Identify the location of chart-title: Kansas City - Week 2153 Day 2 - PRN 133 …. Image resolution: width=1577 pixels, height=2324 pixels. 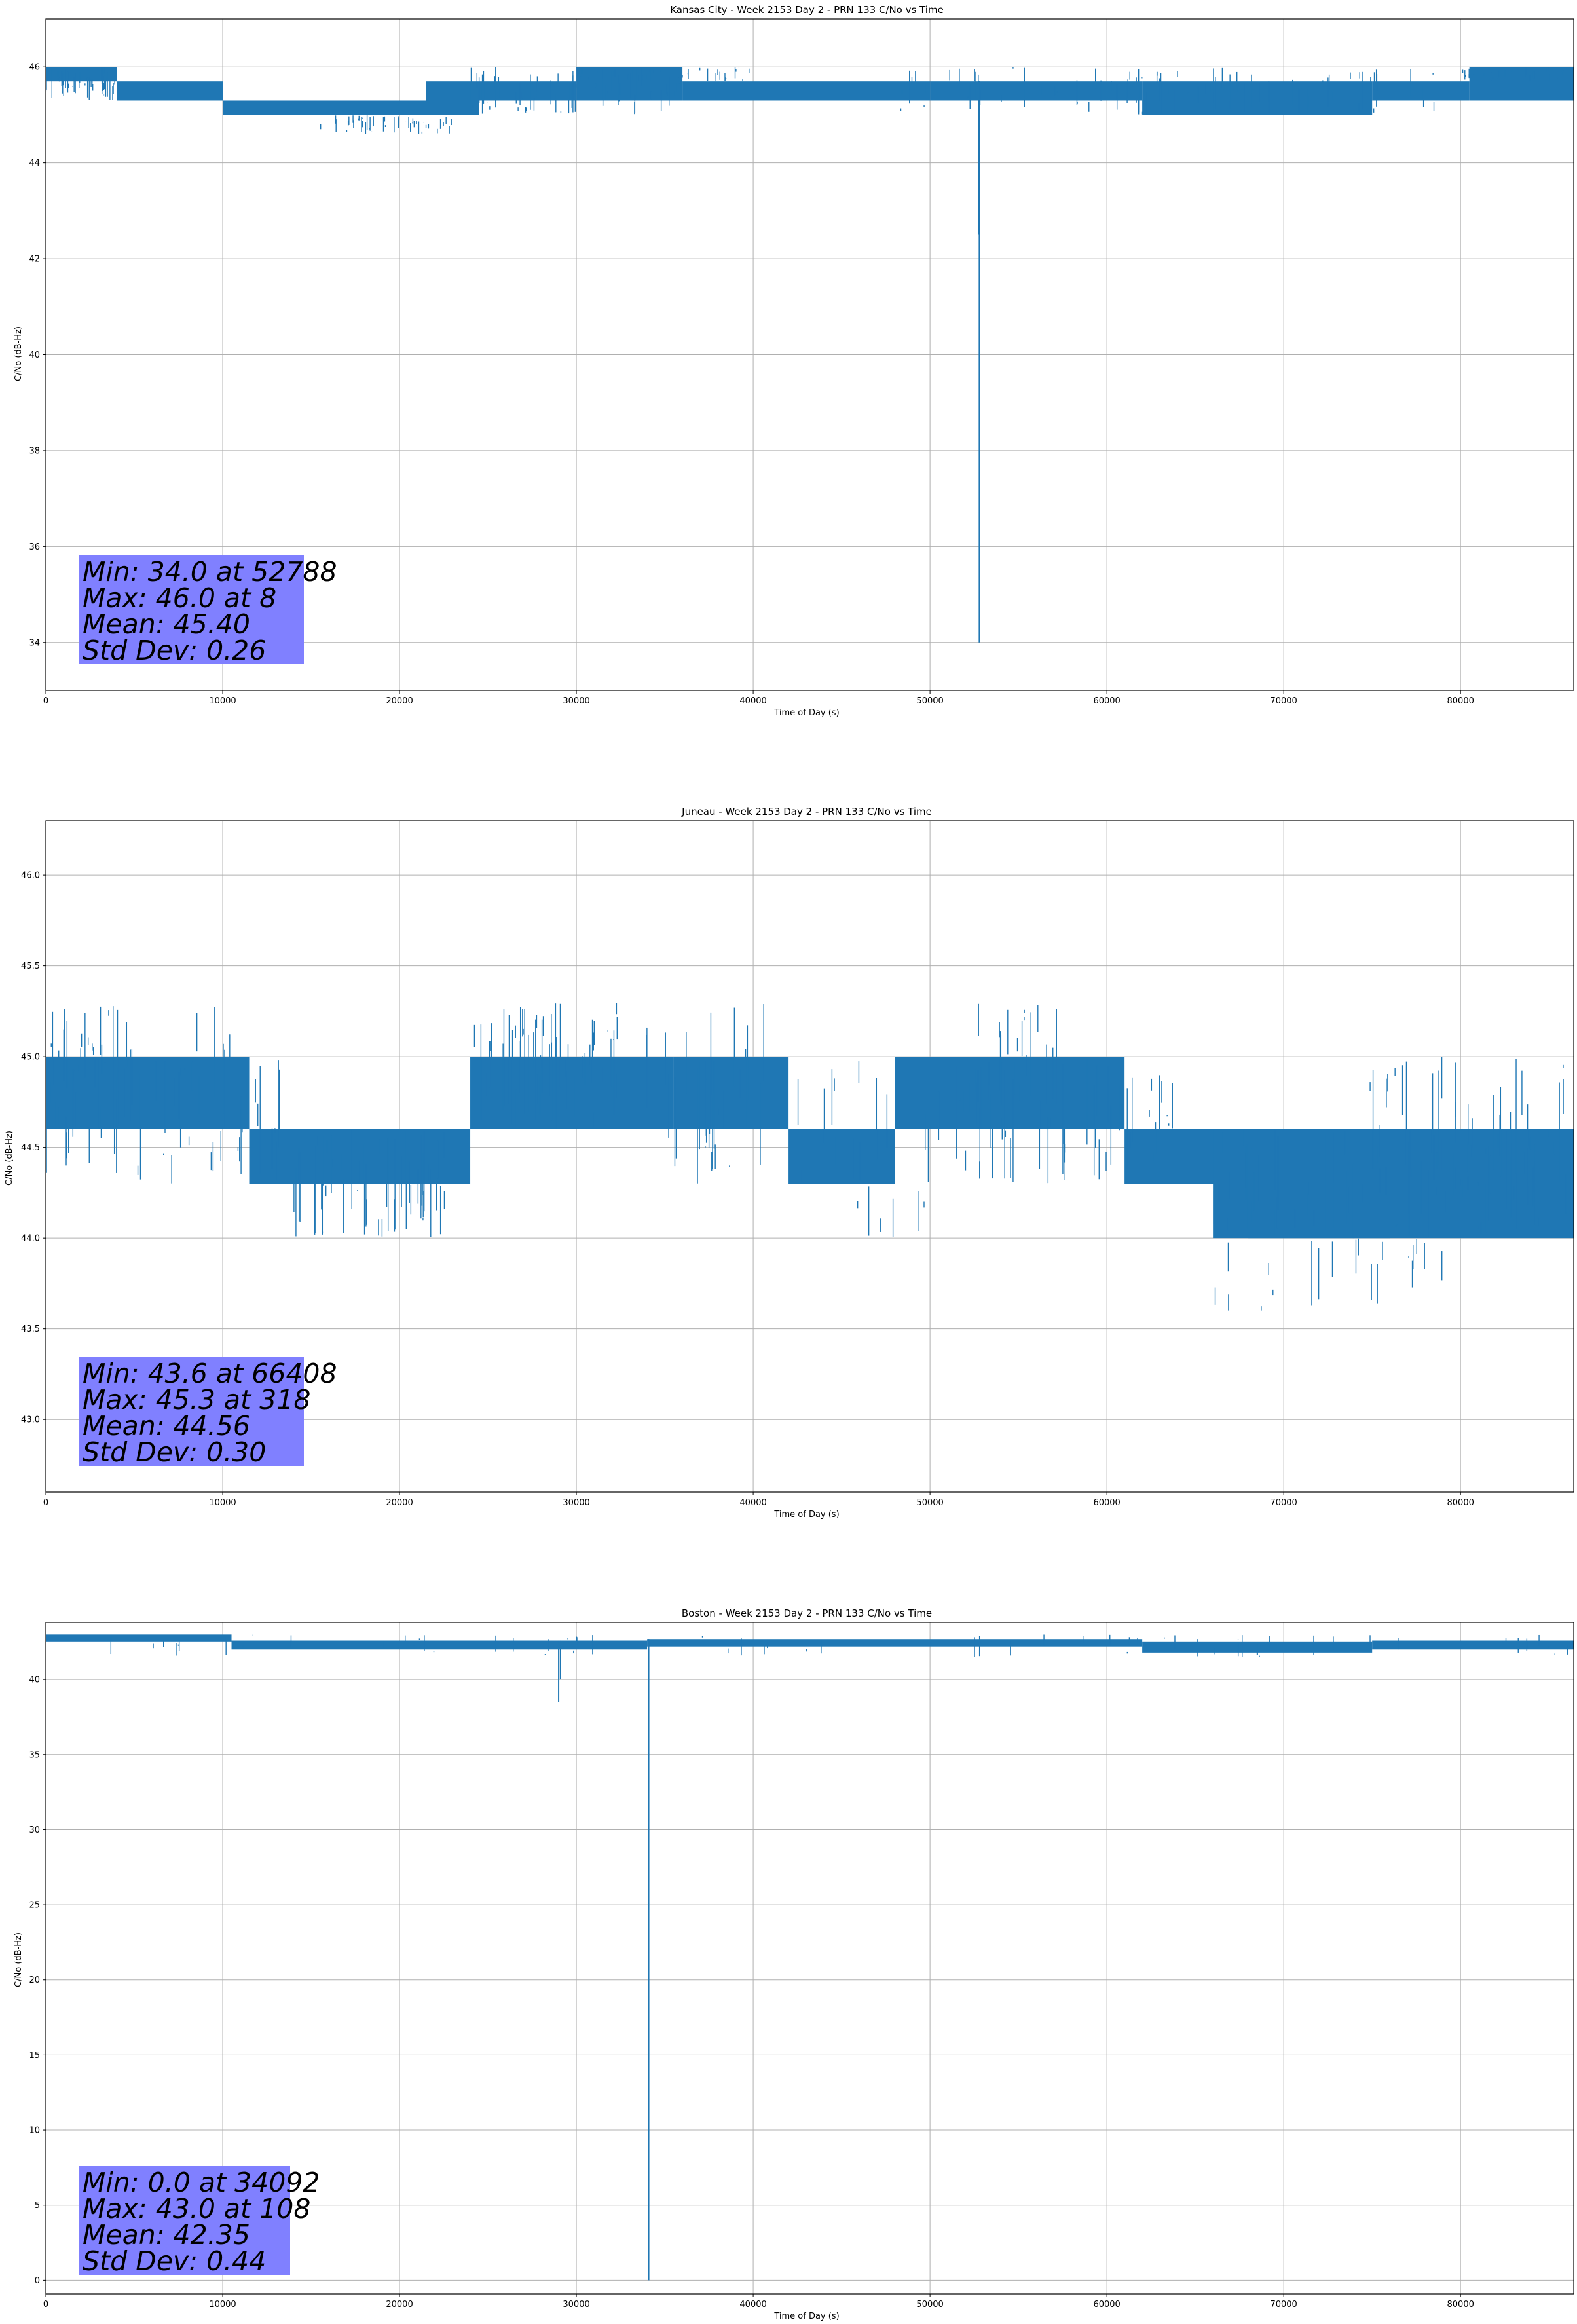
(807, 10).